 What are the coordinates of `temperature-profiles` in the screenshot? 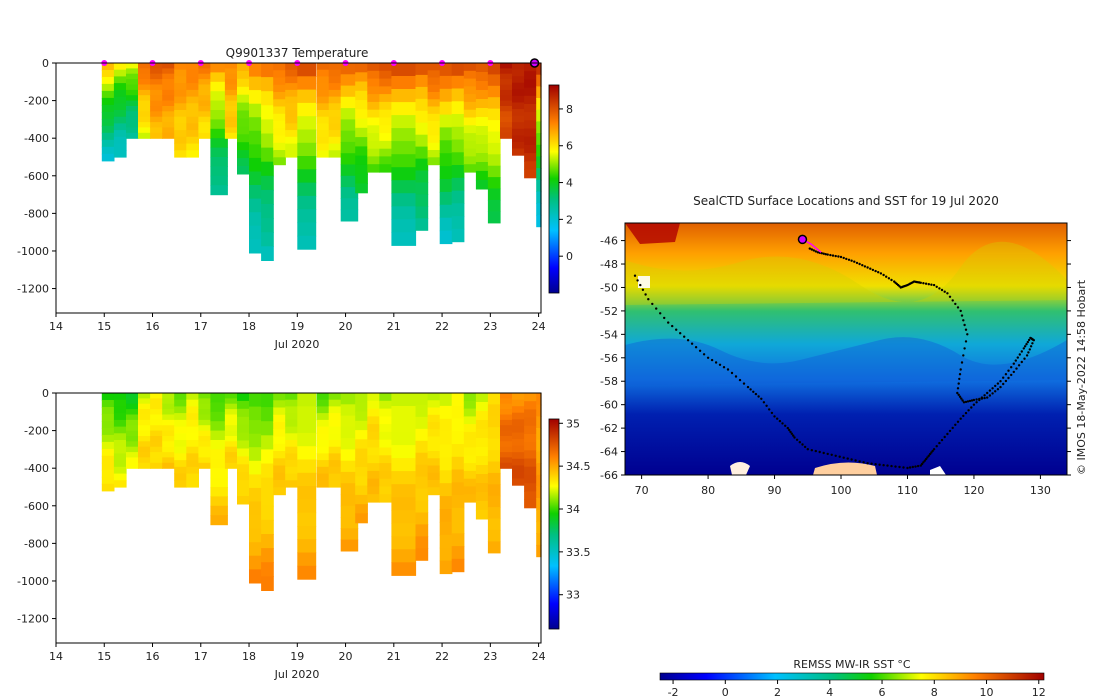 It's located at (321, 162).